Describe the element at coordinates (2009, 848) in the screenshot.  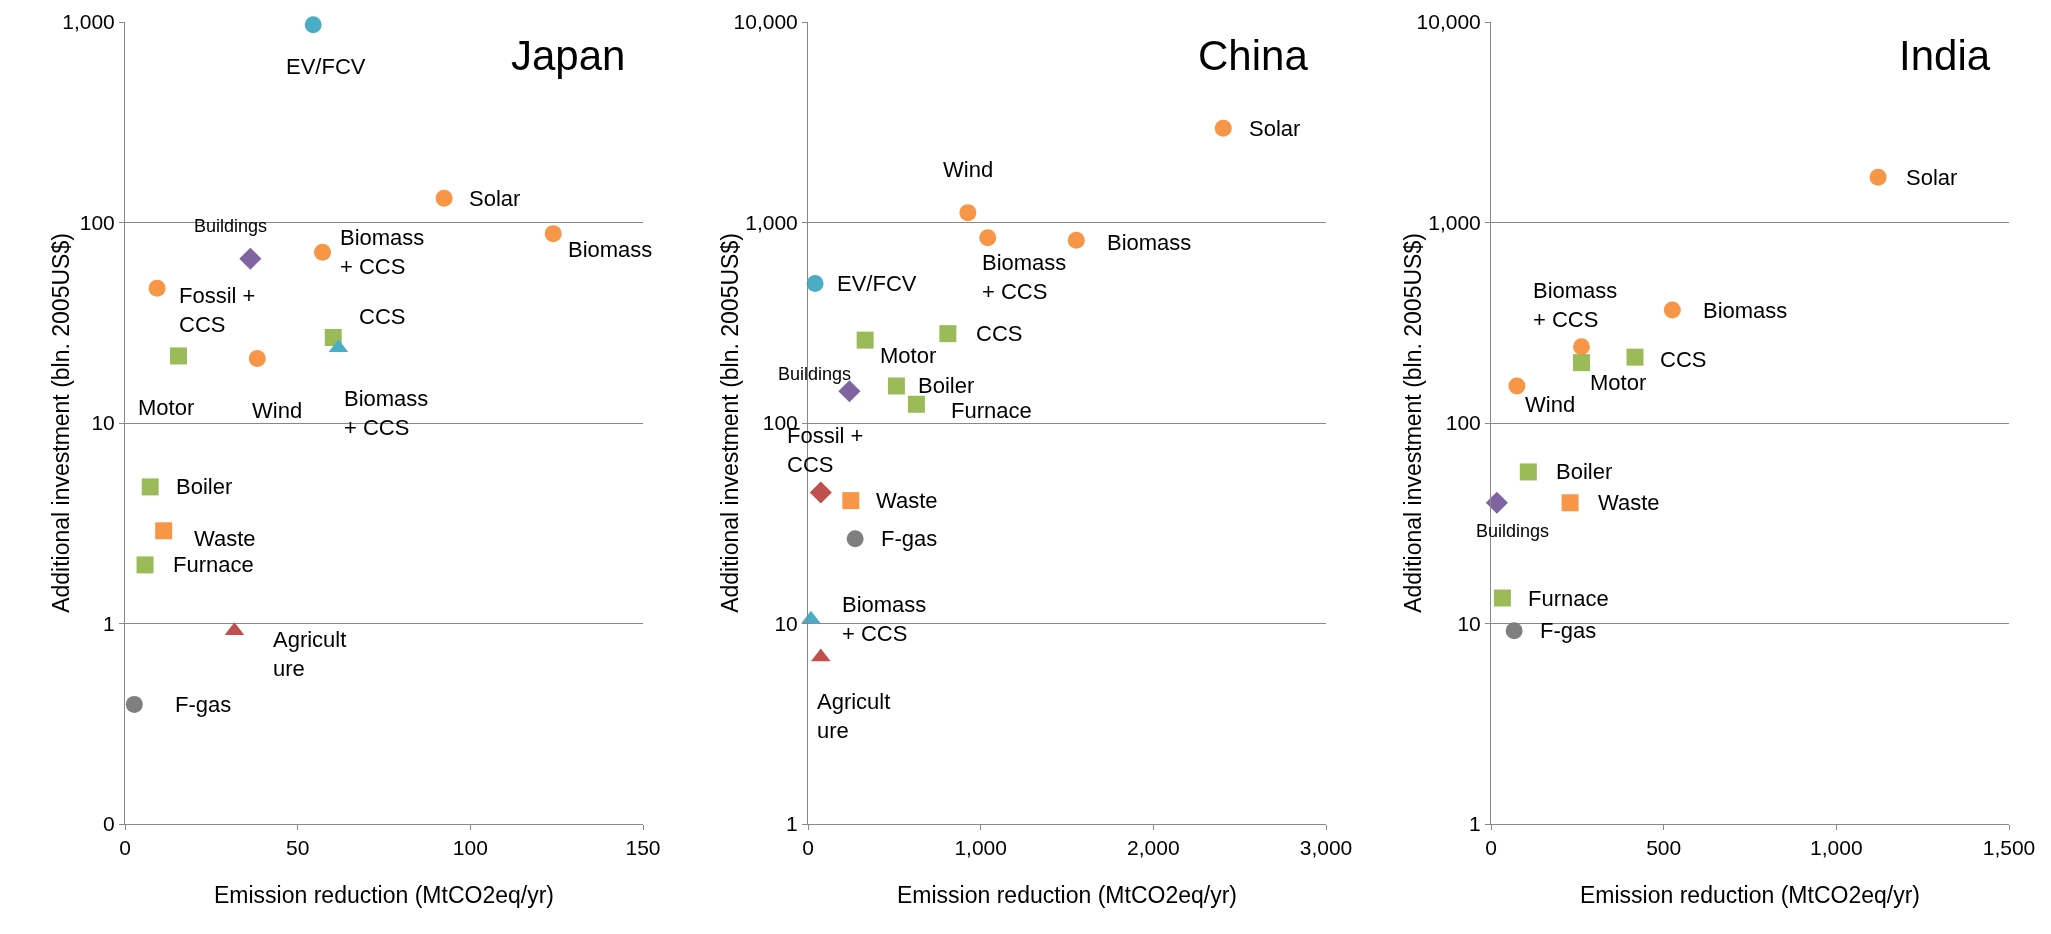
I see `x-tick-label: 1,500` at that location.